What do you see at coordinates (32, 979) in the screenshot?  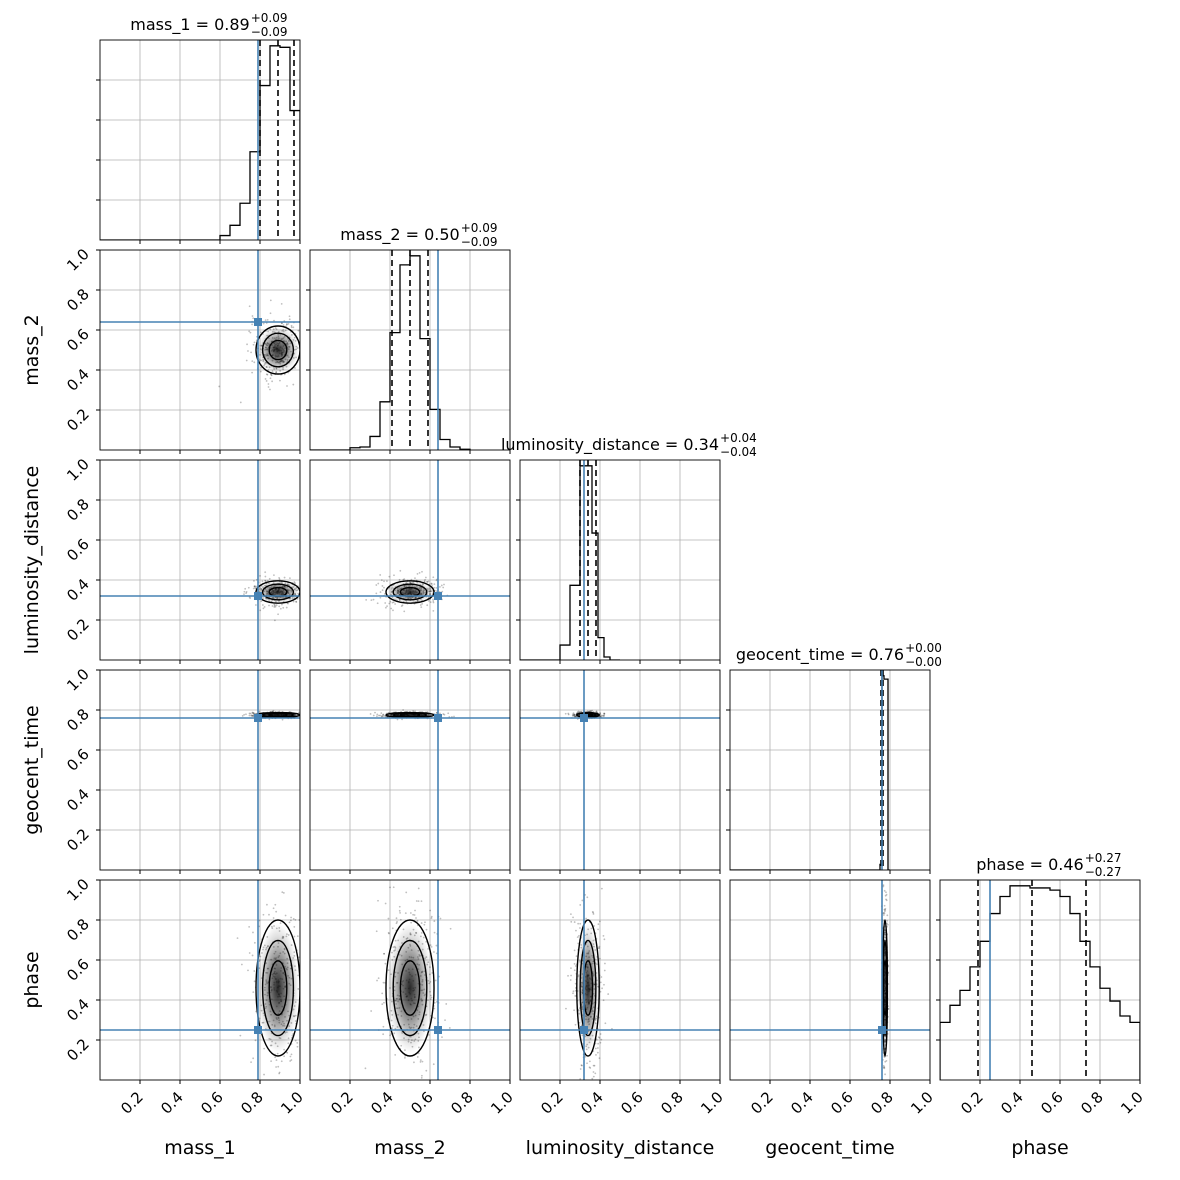 I see `y-axis-label: phase` at bounding box center [32, 979].